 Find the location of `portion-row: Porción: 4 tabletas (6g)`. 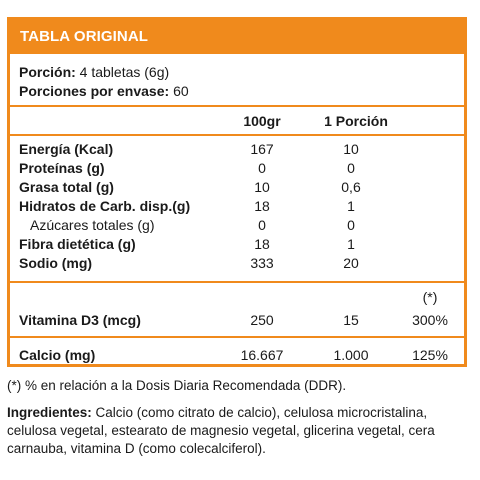

portion-row: Porción: 4 tabletas (6g) is located at coordinates (94, 72).